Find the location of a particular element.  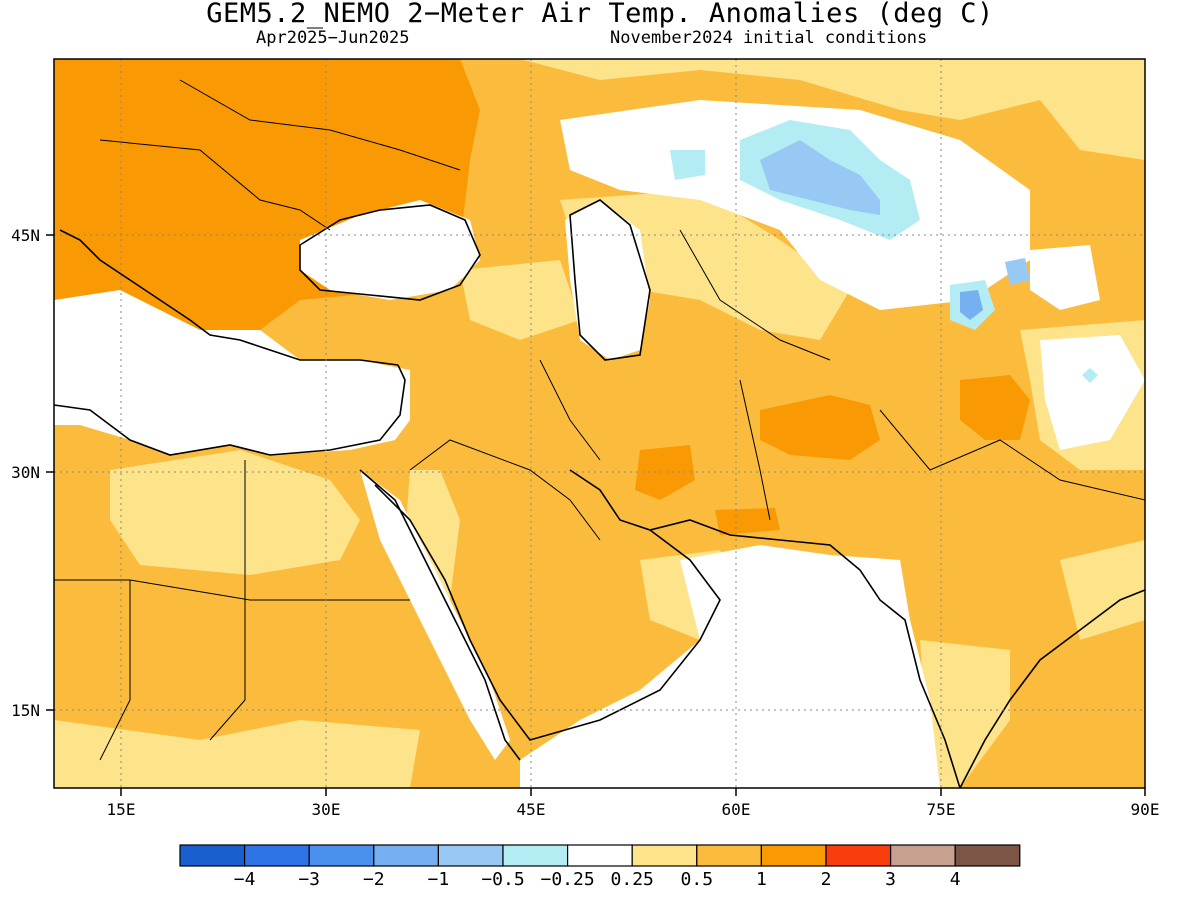

x-tick-30e: 30E is located at coordinates (326, 809).